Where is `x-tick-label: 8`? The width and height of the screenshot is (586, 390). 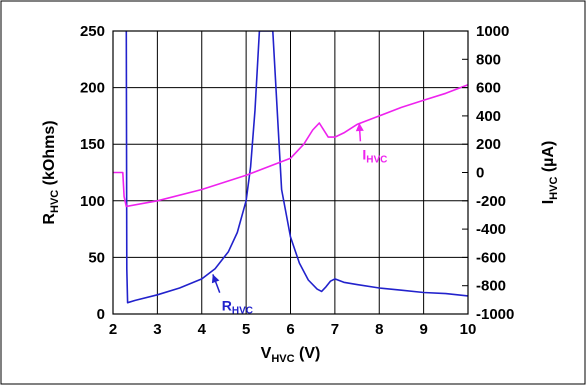
x-tick-label: 8 is located at coordinates (379, 329).